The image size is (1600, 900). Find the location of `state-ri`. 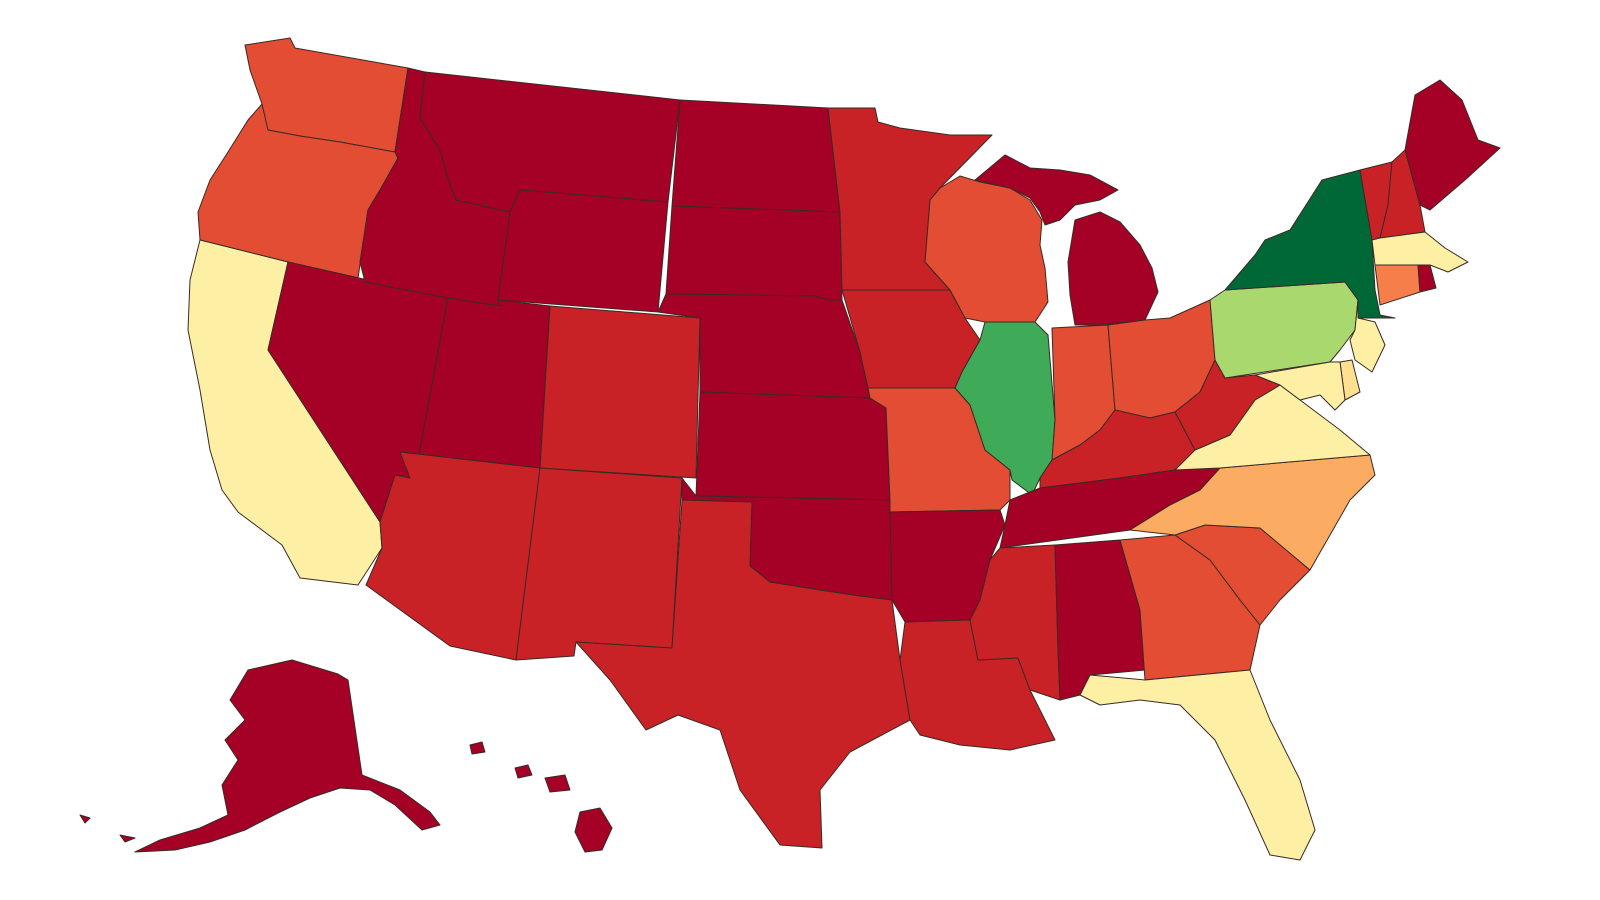

state-ri is located at coordinates (1427, 278).